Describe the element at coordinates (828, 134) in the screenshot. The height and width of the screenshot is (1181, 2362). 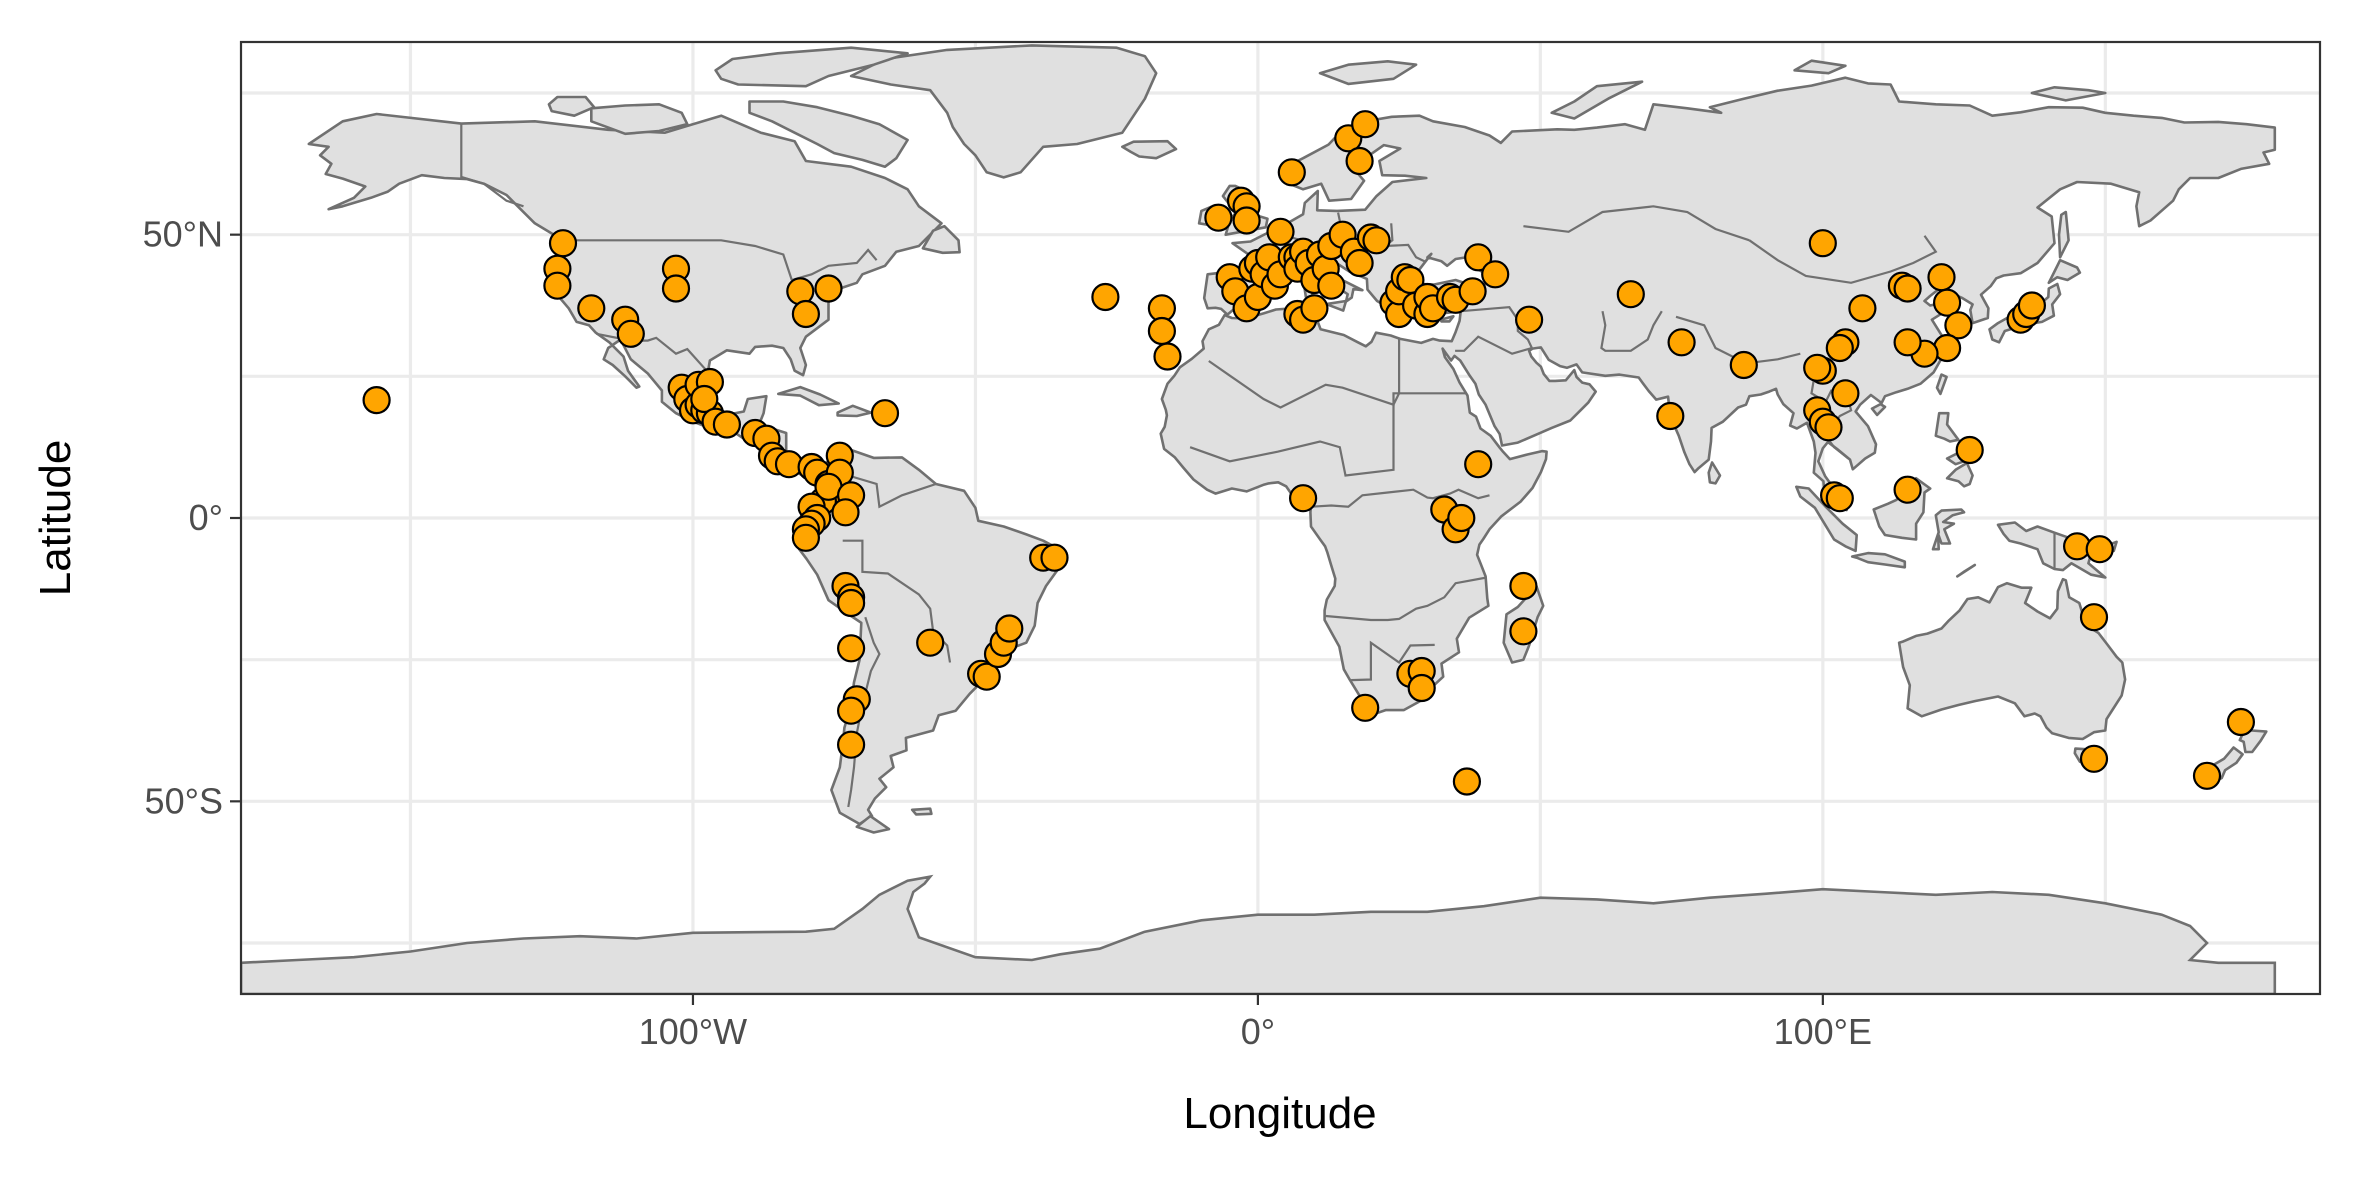
I see `landmass-baffin-island` at that location.